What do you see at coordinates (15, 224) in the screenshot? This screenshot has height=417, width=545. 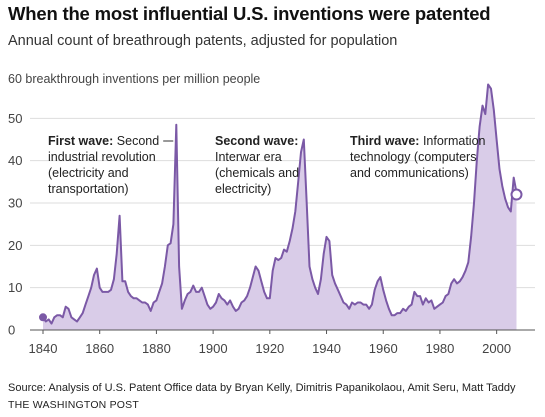 I see `y-axis: 0 10 20 30 40 50` at bounding box center [15, 224].